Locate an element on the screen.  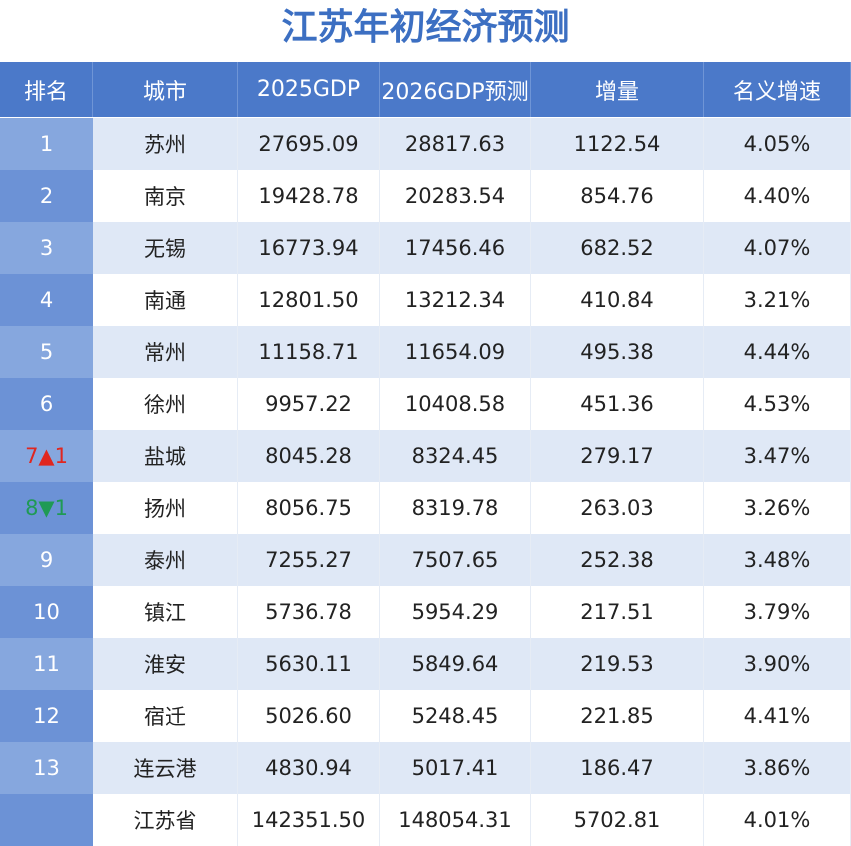
table-cell: 5017.41 is located at coordinates (455, 768).